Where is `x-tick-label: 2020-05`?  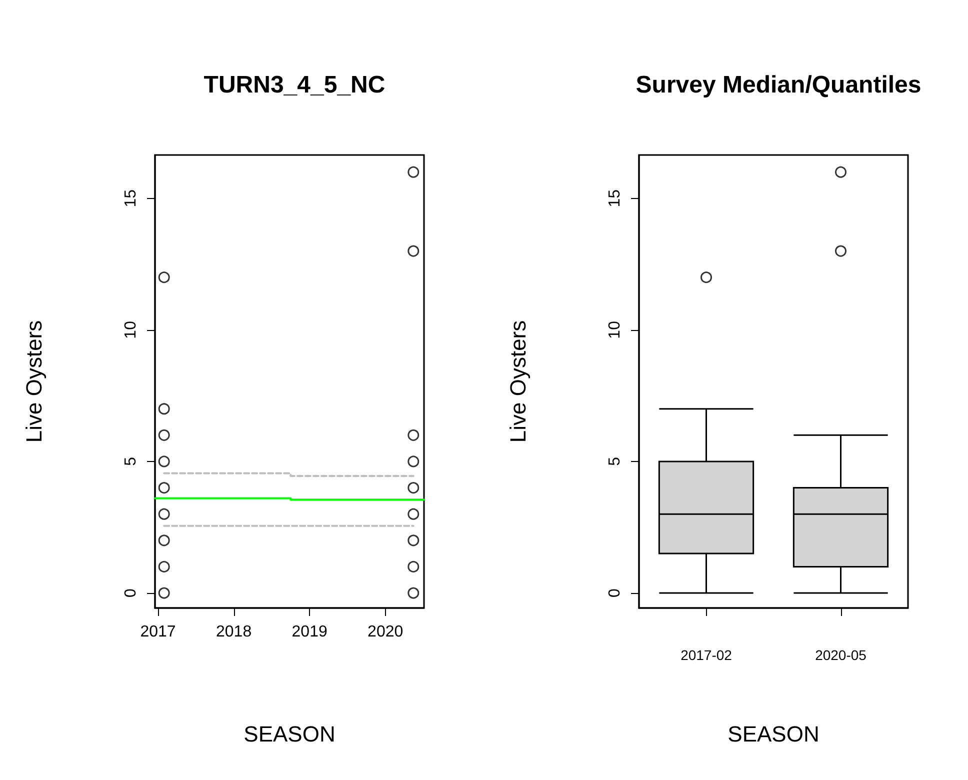 x-tick-label: 2020-05 is located at coordinates (841, 655).